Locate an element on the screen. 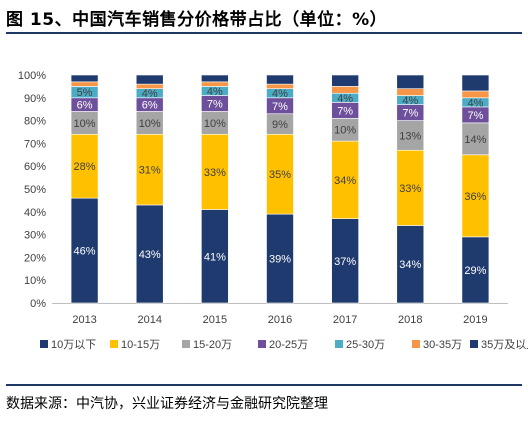 The image size is (528, 428). x-tick-label: 2013 is located at coordinates (84, 320).